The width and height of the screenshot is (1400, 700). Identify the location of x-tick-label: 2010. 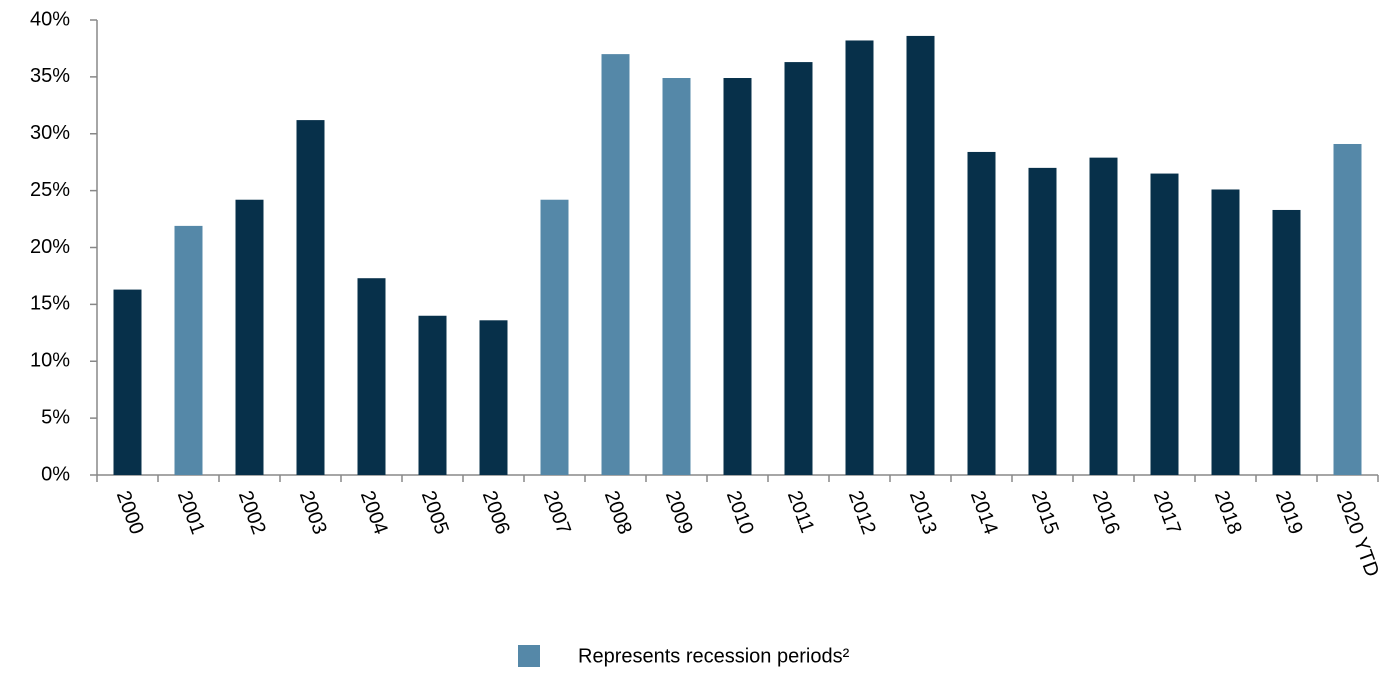
(740, 512).